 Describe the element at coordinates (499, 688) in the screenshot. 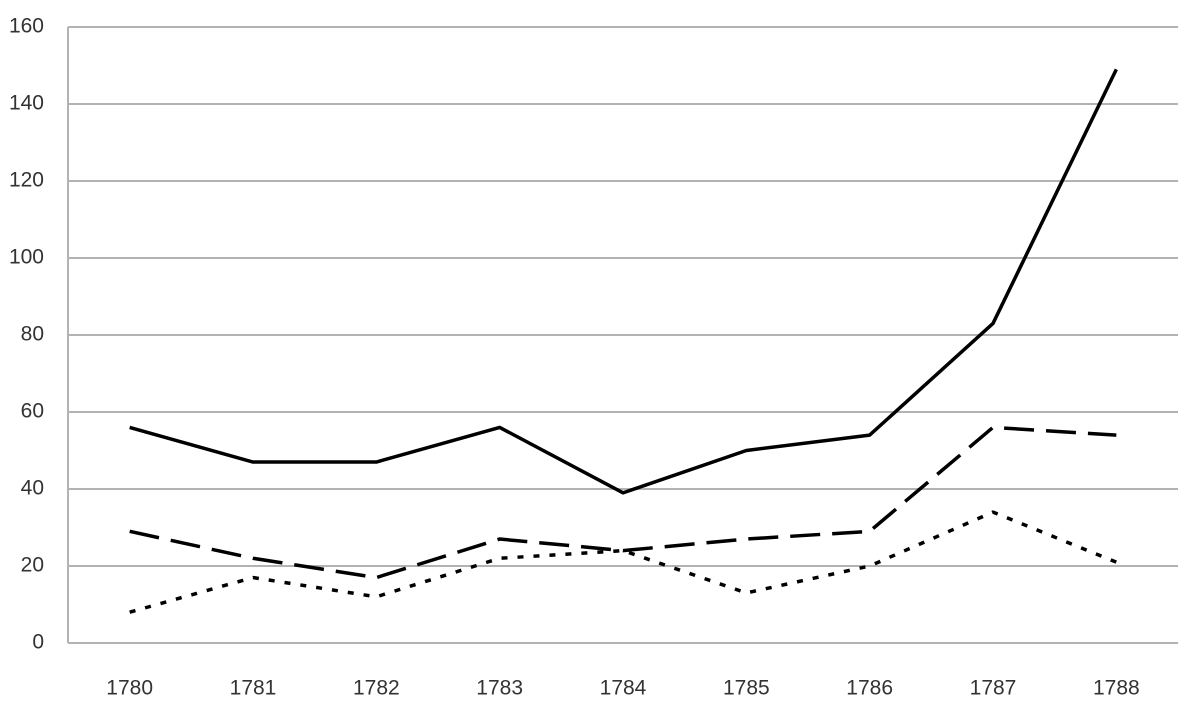

I see `x-tick-label: 1783` at that location.